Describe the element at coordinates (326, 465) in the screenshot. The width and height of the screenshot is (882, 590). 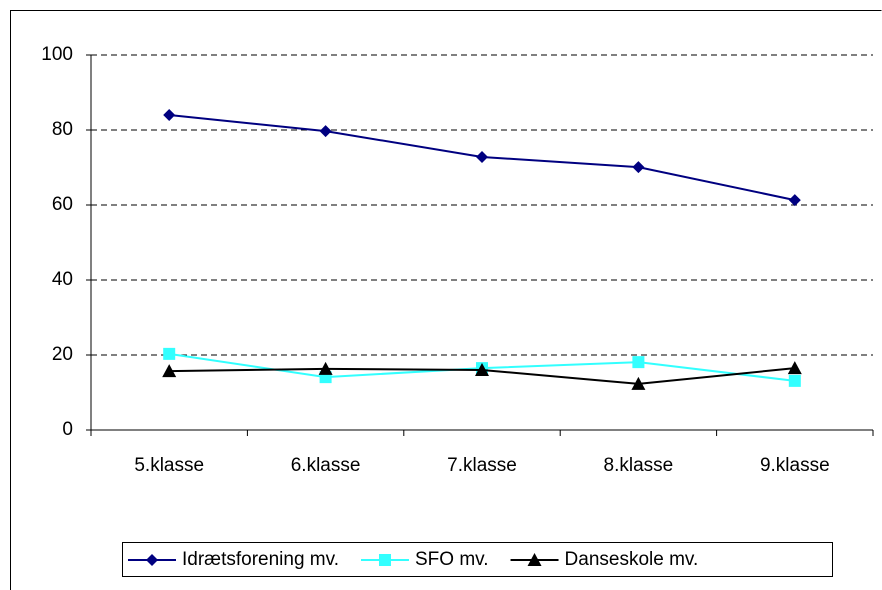
I see `x-tick-label: 6.klasse` at that location.